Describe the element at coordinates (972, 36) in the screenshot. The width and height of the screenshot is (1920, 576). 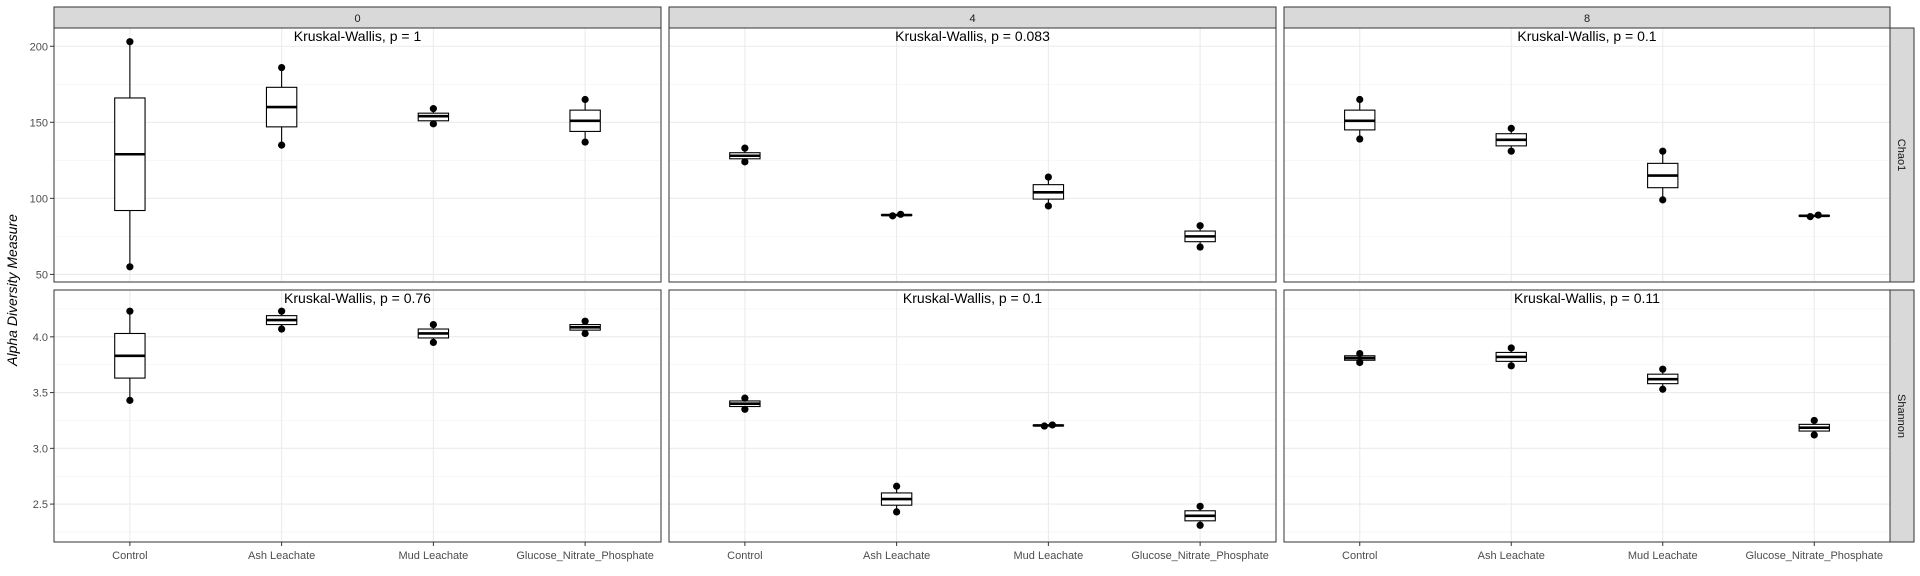
I see `kruskal-wallis-annotation: Kruskal-Wallis, p = 0.083` at that location.